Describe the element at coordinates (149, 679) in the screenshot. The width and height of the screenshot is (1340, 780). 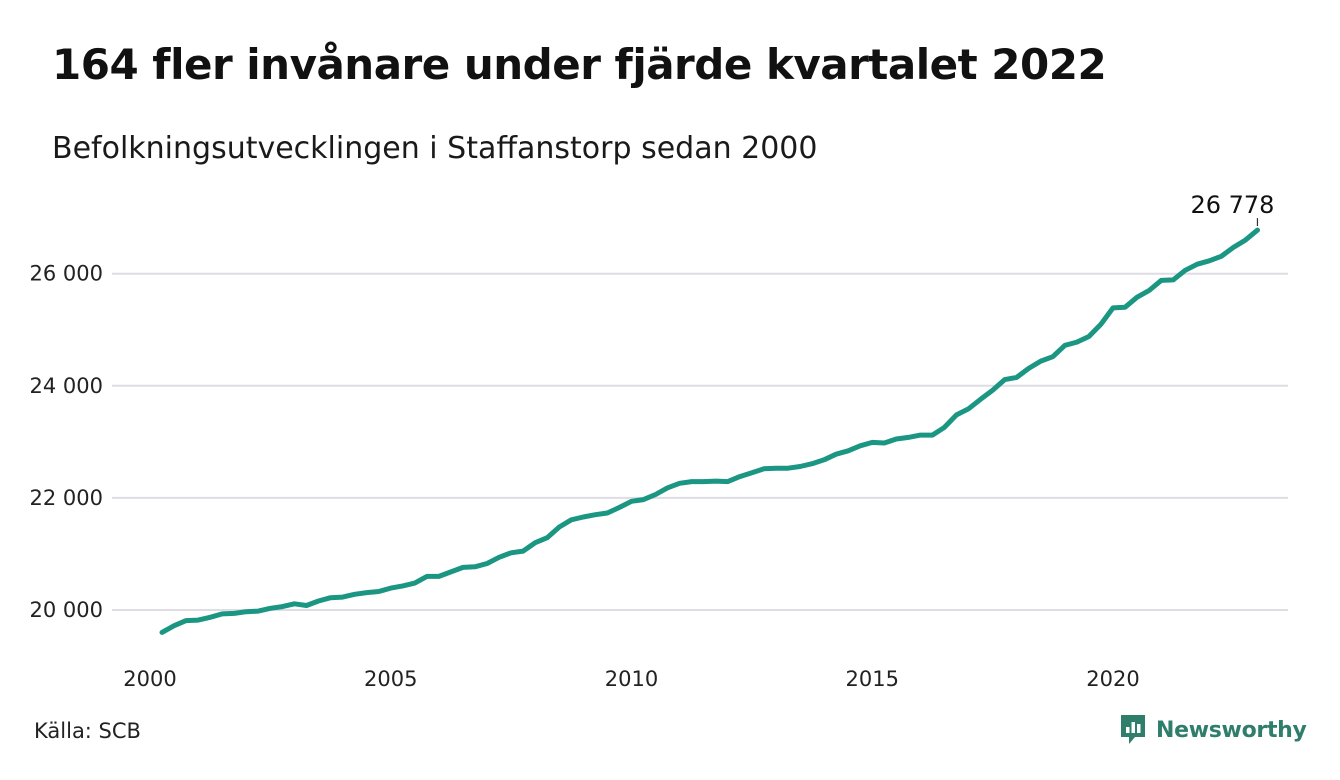
I see `x-tick-label: 2000` at that location.